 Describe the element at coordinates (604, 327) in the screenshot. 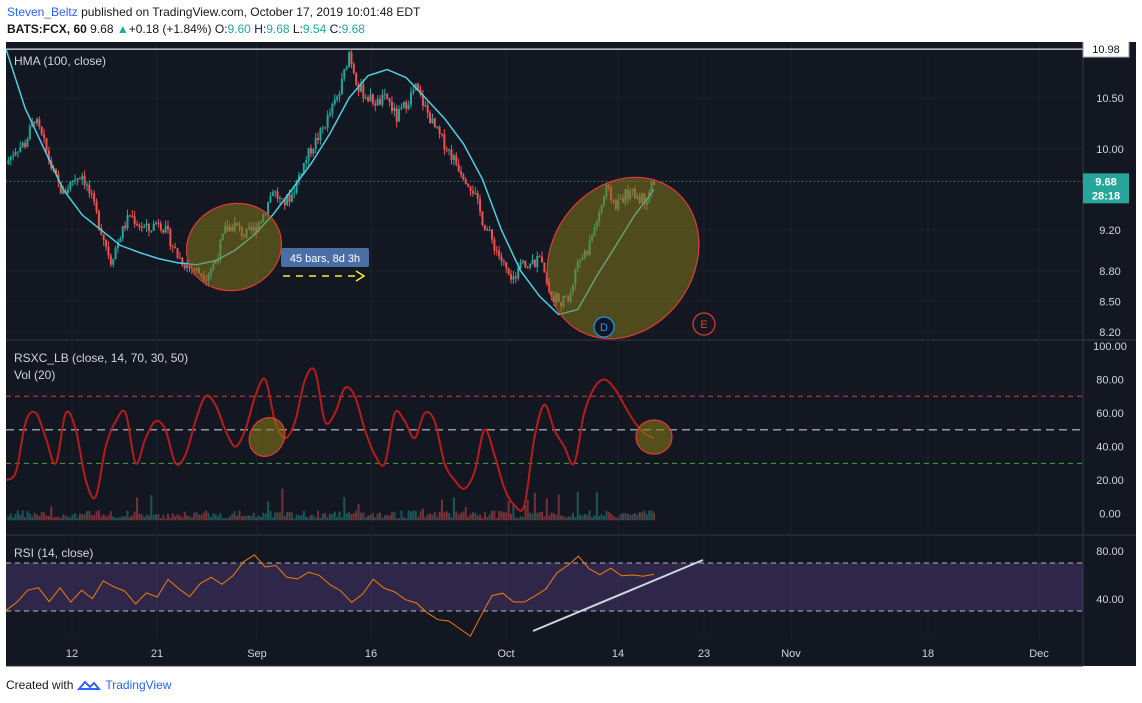

I see `marker-d-circle` at that location.